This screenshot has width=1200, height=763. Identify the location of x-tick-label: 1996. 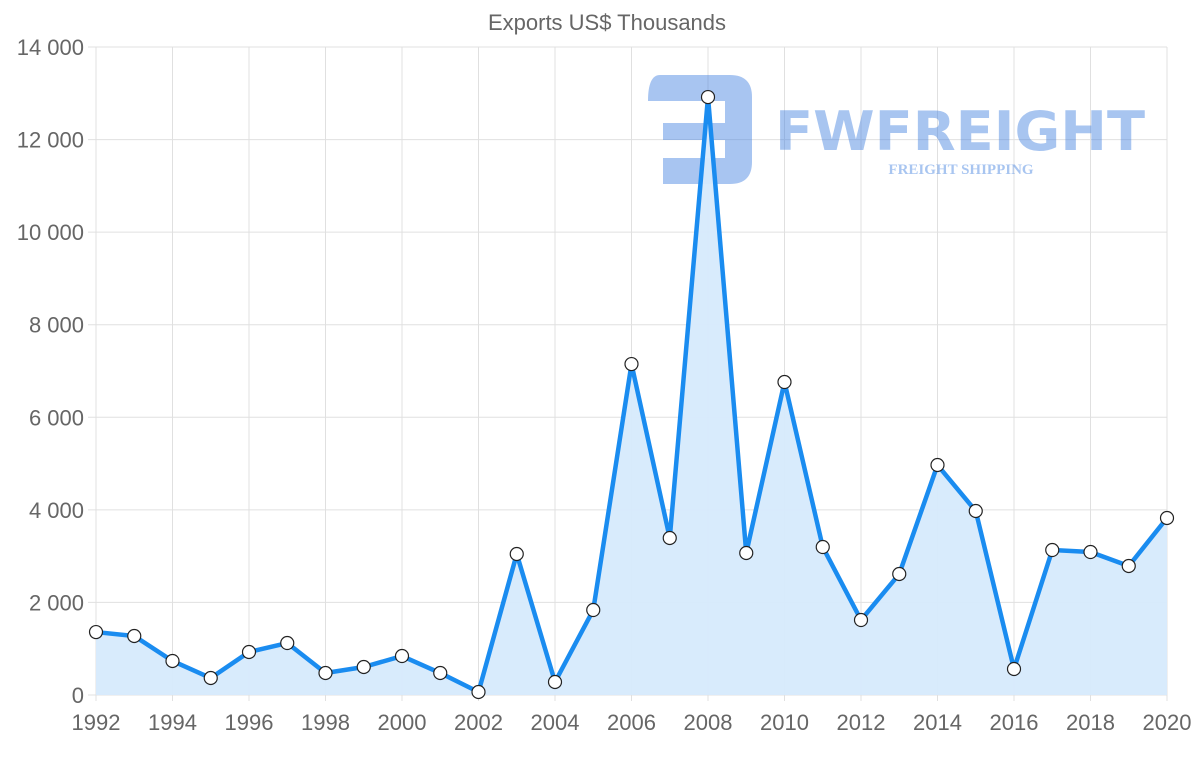
(249, 722).